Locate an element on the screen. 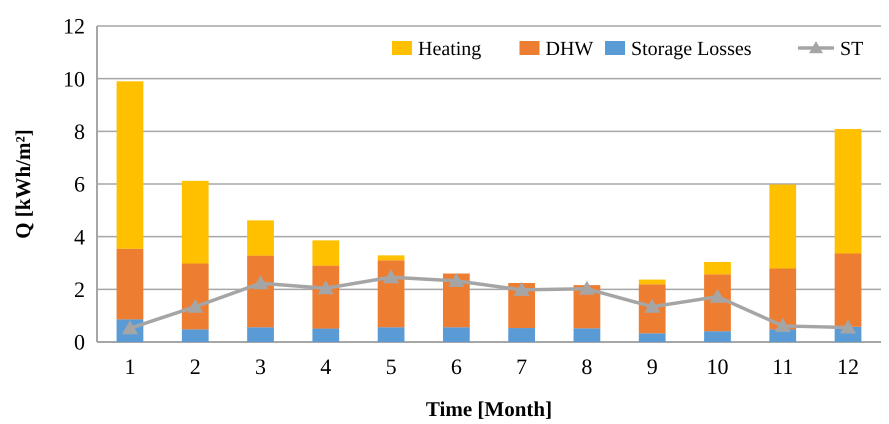 This screenshot has width=889, height=424. x-tick-label: 6 is located at coordinates (456, 366).